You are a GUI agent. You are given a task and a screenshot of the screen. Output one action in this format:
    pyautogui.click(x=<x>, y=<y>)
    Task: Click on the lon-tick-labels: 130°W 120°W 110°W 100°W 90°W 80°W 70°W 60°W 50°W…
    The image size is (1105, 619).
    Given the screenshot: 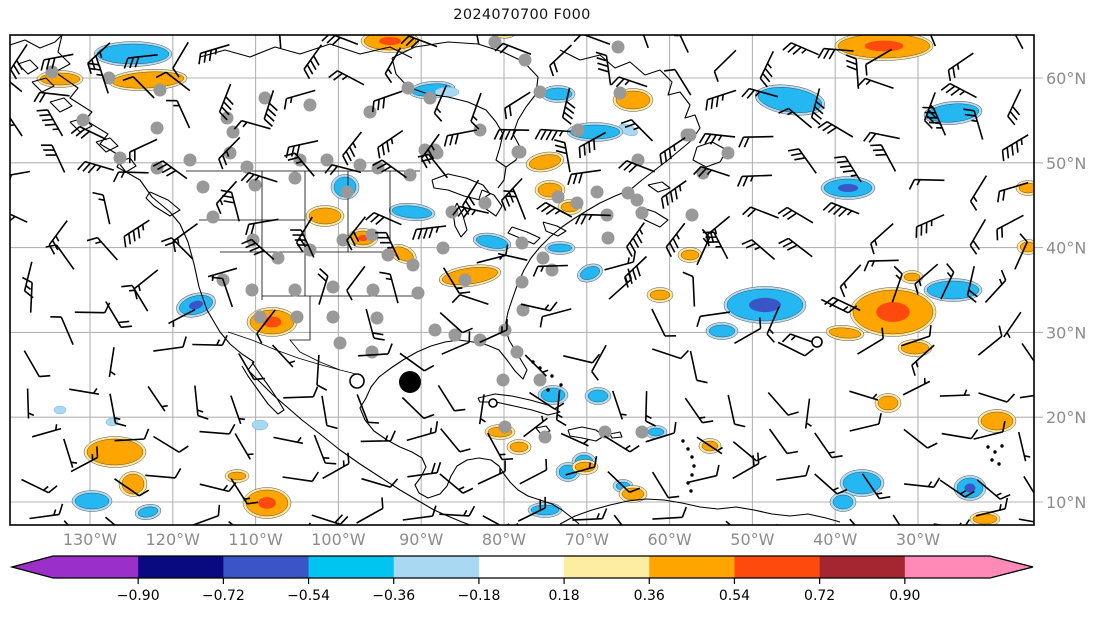 What is the action you would take?
    pyautogui.click(x=501, y=539)
    